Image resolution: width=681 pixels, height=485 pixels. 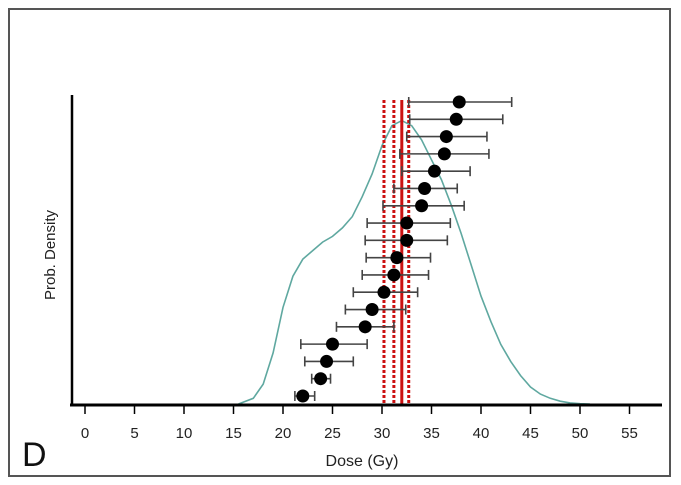 I want to click on x-tick-label: 40, so click(x=481, y=433).